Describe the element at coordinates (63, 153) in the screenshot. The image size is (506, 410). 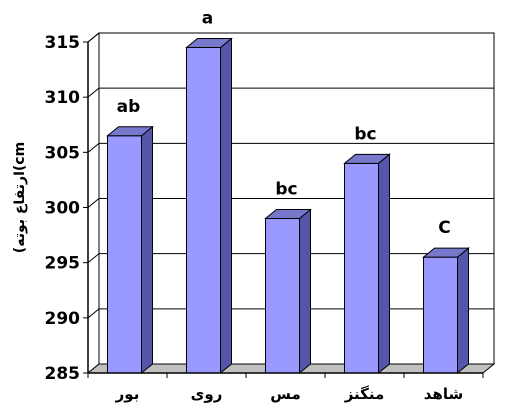
I see `y-tick-label: 305` at that location.